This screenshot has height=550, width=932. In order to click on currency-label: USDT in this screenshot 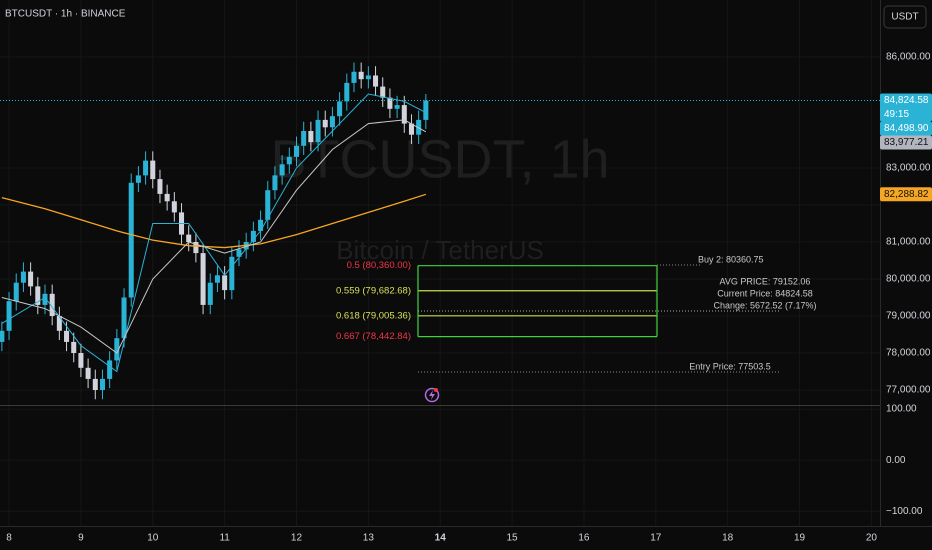, I will do `click(904, 17)`.